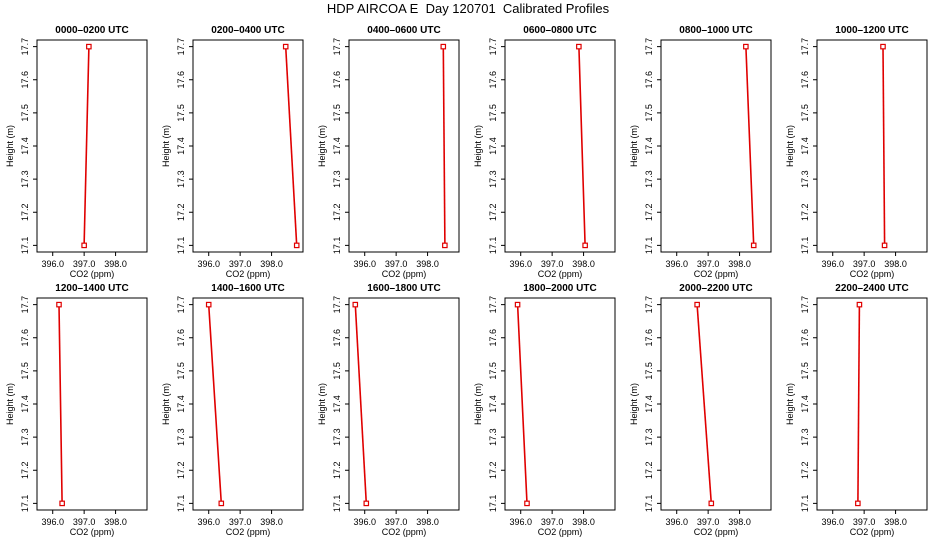 Image resolution: width=936 pixels, height=540 pixels. I want to click on panel-5-y-tick-label: 17.3, so click(649, 179).